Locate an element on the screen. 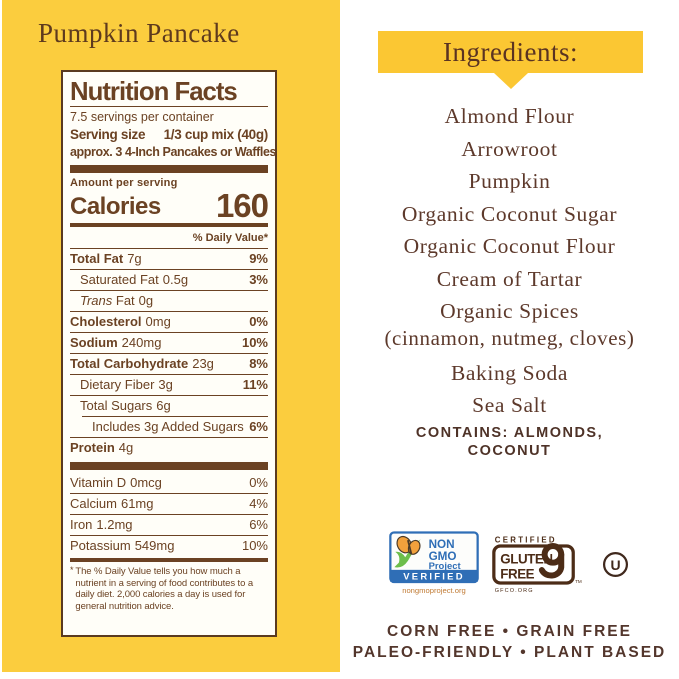 The height and width of the screenshot is (679, 679). calories-row: Calories 160 is located at coordinates (169, 205).